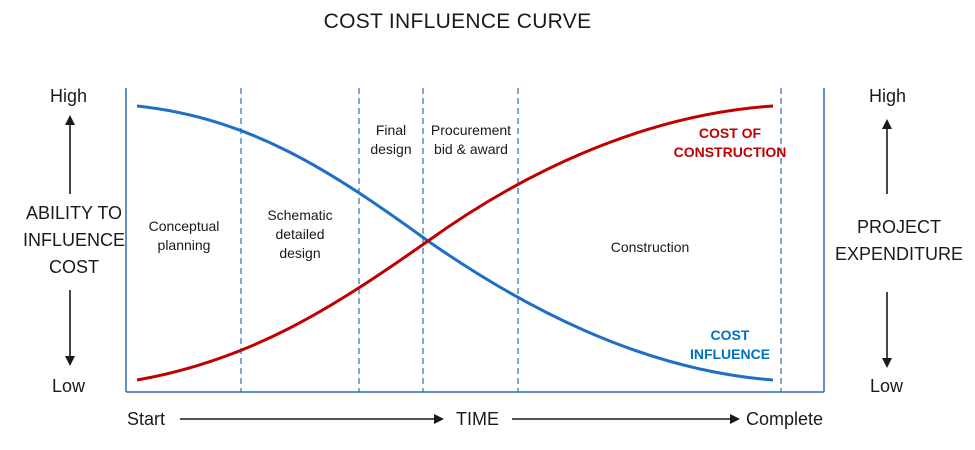 Image resolution: width=975 pixels, height=450 pixels. What do you see at coordinates (74, 213) in the screenshot?
I see `left-axis-label-line: ABILITY TO` at bounding box center [74, 213].